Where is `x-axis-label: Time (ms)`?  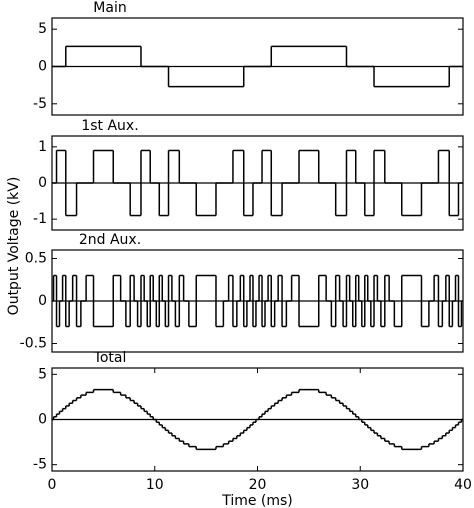
x-axis-label: Time (ms) is located at coordinates (257, 500).